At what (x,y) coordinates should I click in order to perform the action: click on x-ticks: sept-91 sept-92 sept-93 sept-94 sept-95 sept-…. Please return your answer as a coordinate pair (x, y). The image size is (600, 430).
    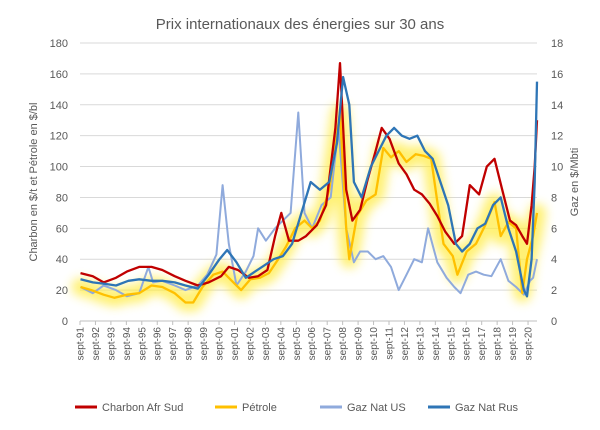
    Looking at the image, I should click on (305, 340).